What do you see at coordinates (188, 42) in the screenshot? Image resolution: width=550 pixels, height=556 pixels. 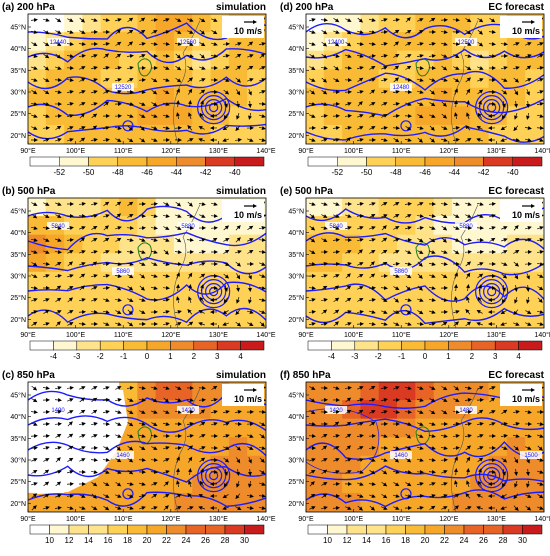 I see `contour-label-bg` at bounding box center [188, 42].